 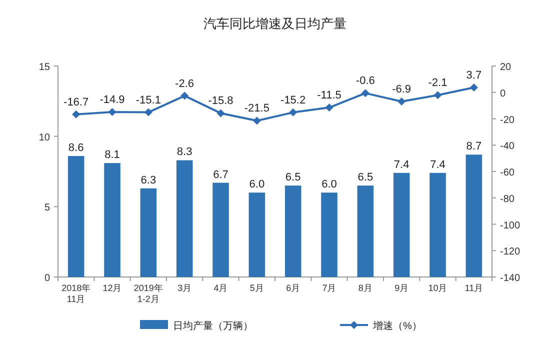 What do you see at coordinates (44, 67) in the screenshot?
I see `y-tick-label: 15` at bounding box center [44, 67].